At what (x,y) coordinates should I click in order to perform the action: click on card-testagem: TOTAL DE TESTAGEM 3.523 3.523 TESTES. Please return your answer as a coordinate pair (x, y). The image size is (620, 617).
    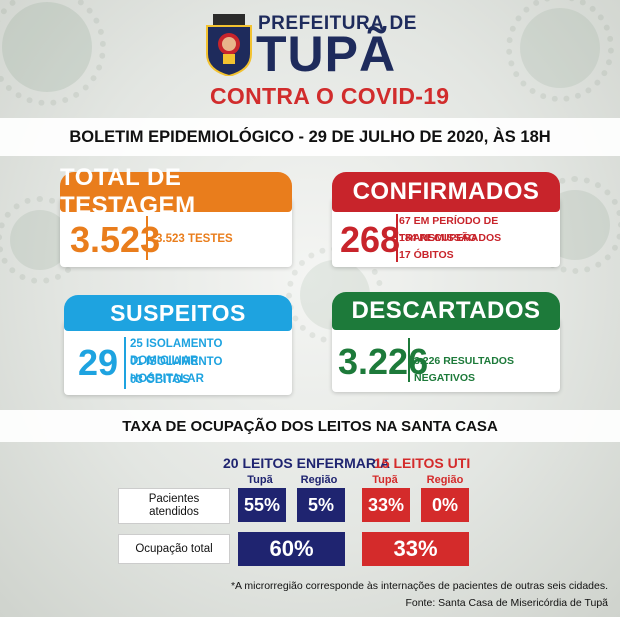
    Looking at the image, I should click on (176, 215).